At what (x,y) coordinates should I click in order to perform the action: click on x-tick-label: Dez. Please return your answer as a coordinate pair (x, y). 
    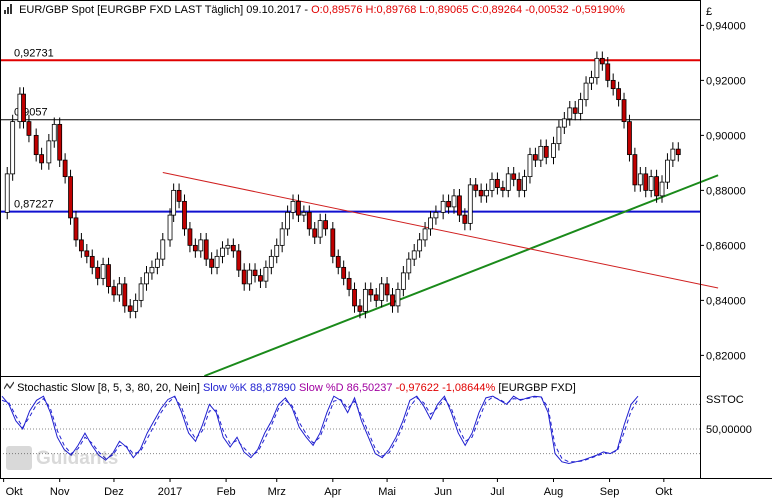
    Looking at the image, I should click on (114, 492).